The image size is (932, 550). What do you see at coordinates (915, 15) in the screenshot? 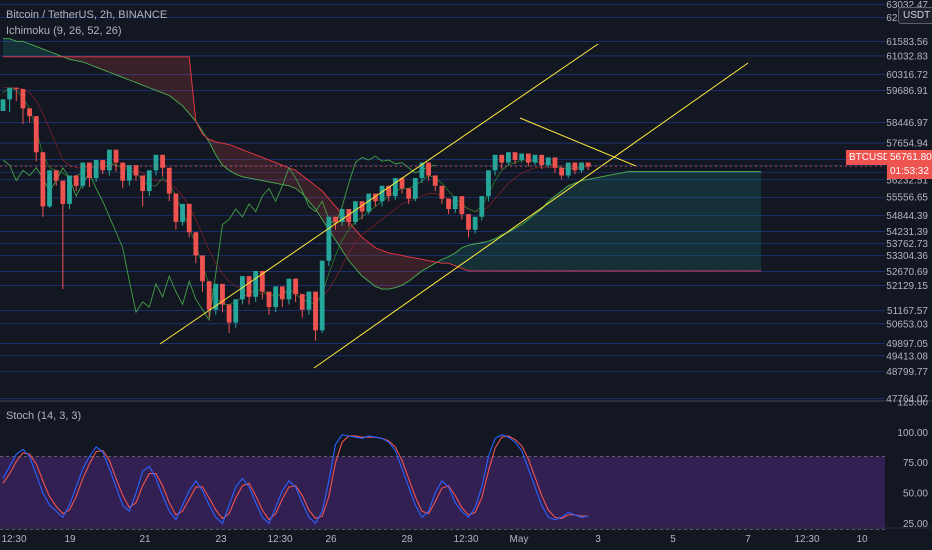
I see `currency-button: USDT` at bounding box center [915, 15].